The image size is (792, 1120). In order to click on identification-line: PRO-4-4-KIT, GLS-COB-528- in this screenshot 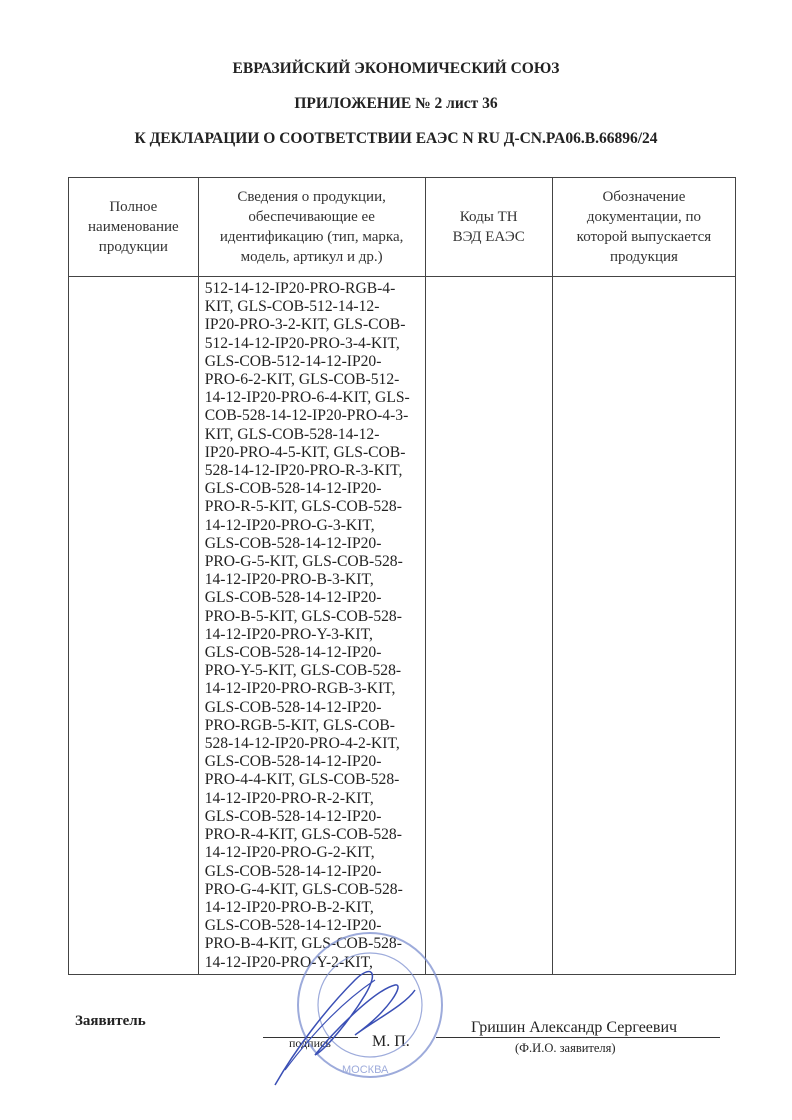, I will do `click(302, 780)`.